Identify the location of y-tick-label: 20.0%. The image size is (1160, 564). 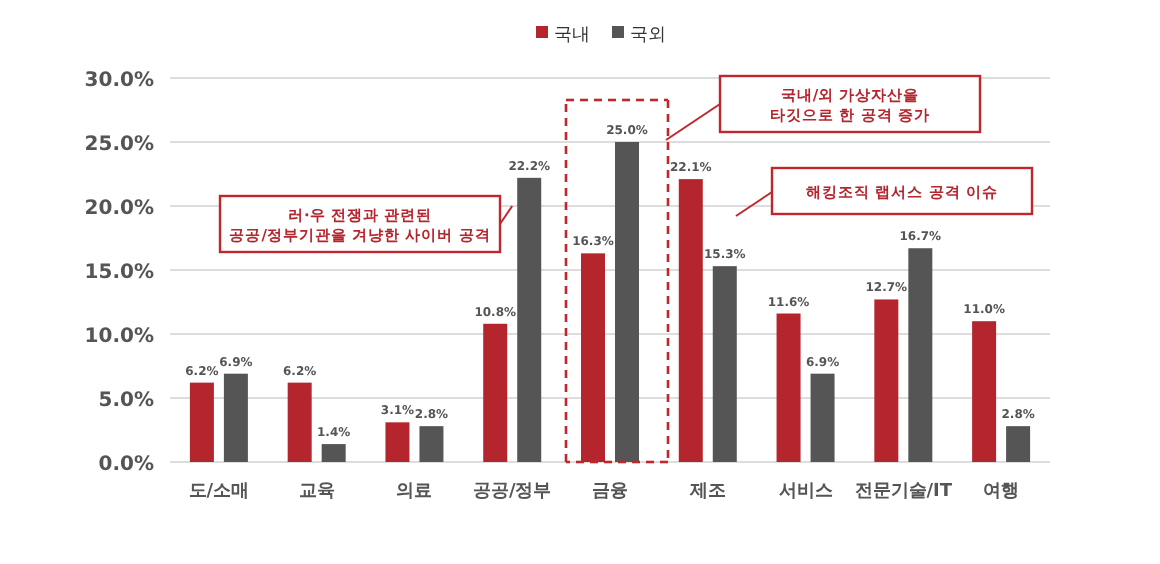
(119, 209).